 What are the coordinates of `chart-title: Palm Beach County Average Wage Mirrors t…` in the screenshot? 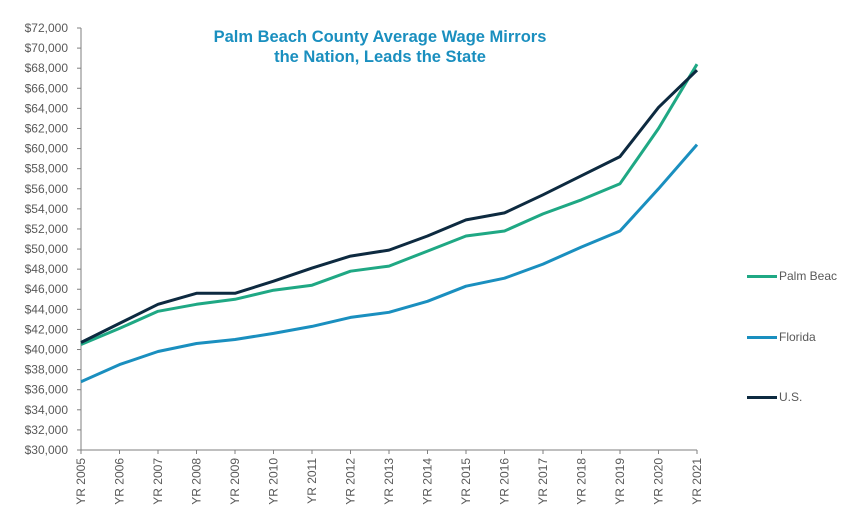 It's located at (380, 47).